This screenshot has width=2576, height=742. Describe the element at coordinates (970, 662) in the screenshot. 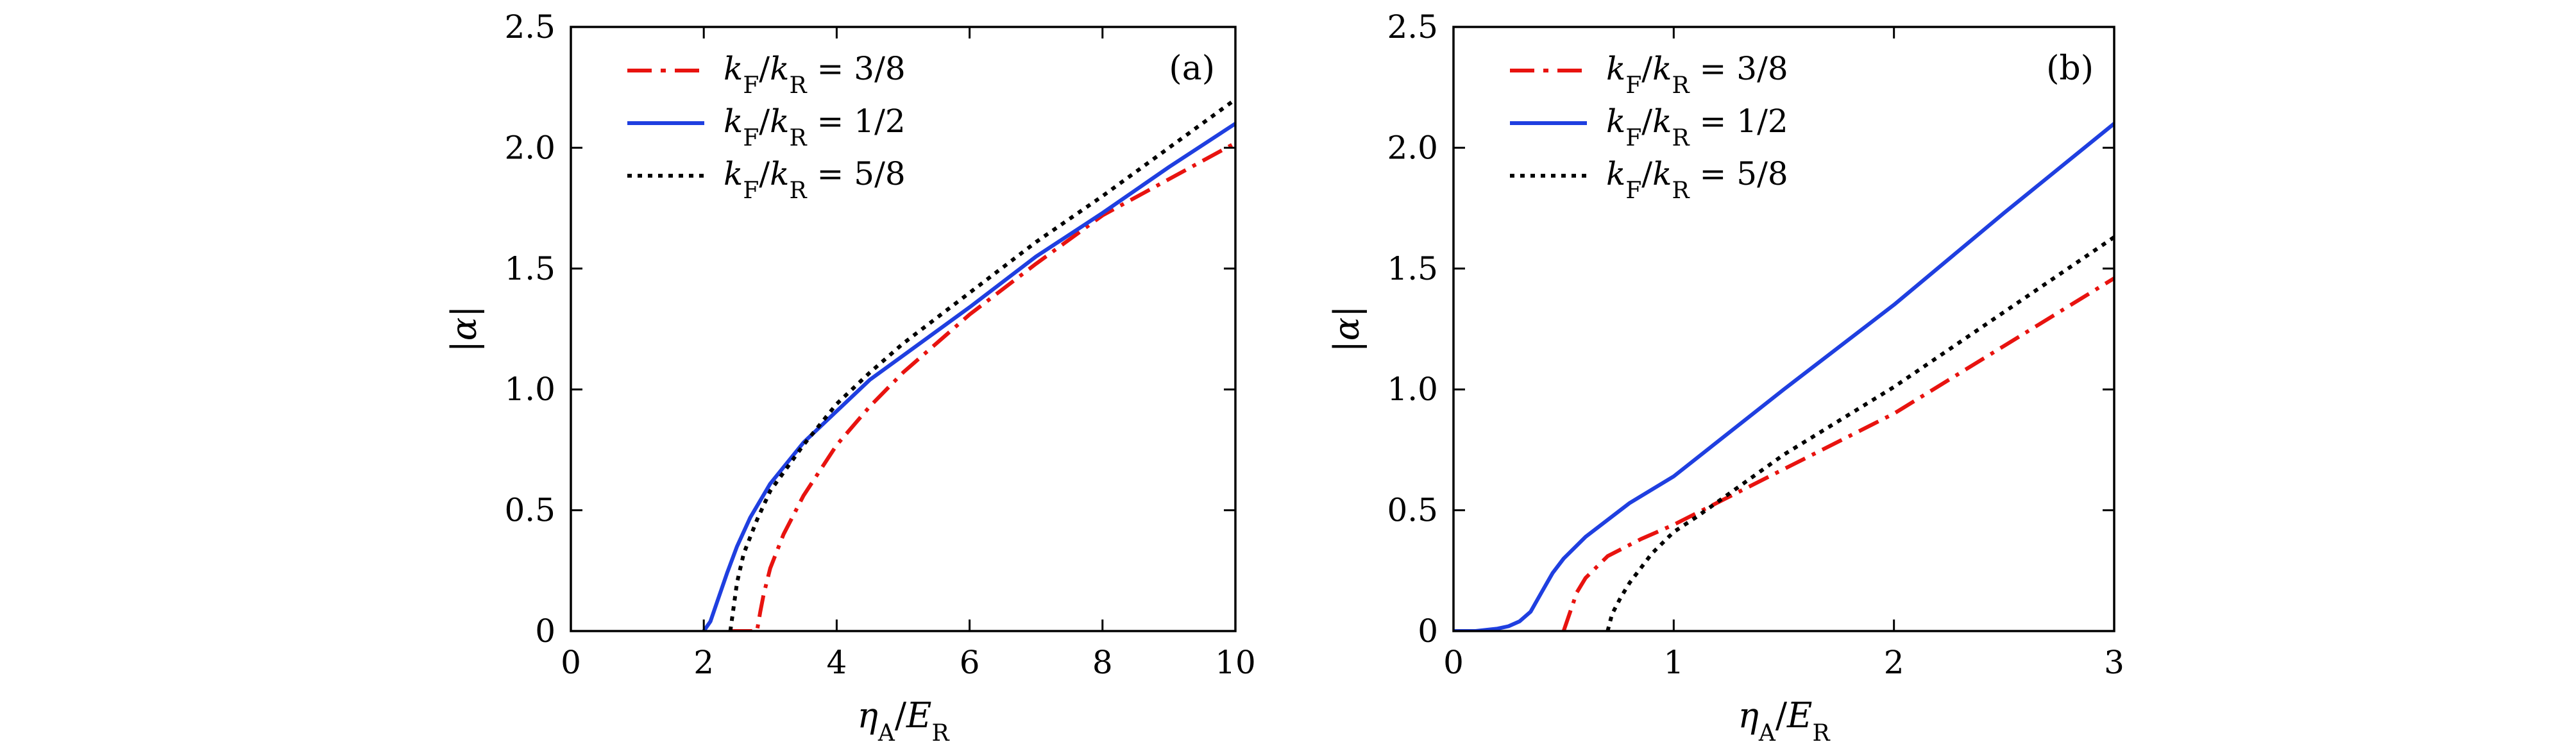

I see `x-tick-label: 6` at that location.